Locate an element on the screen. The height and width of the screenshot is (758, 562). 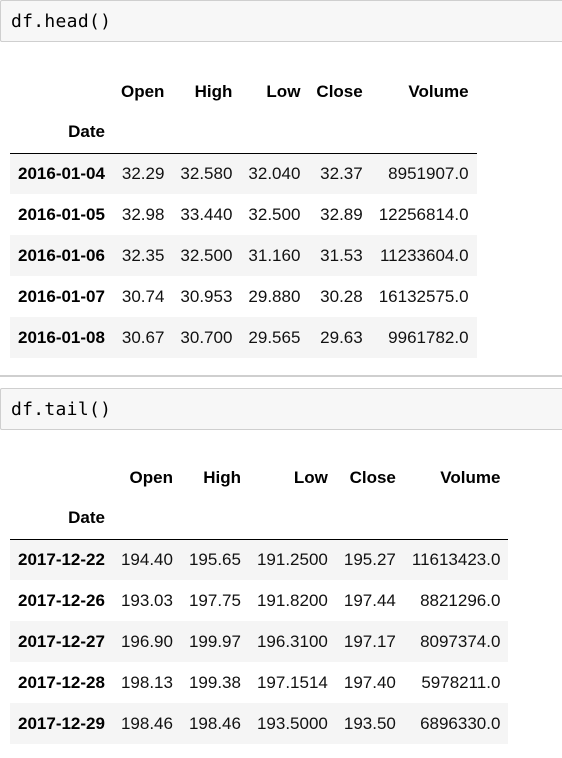
head-row-index-date: 2016-01-06 is located at coordinates (61, 255).